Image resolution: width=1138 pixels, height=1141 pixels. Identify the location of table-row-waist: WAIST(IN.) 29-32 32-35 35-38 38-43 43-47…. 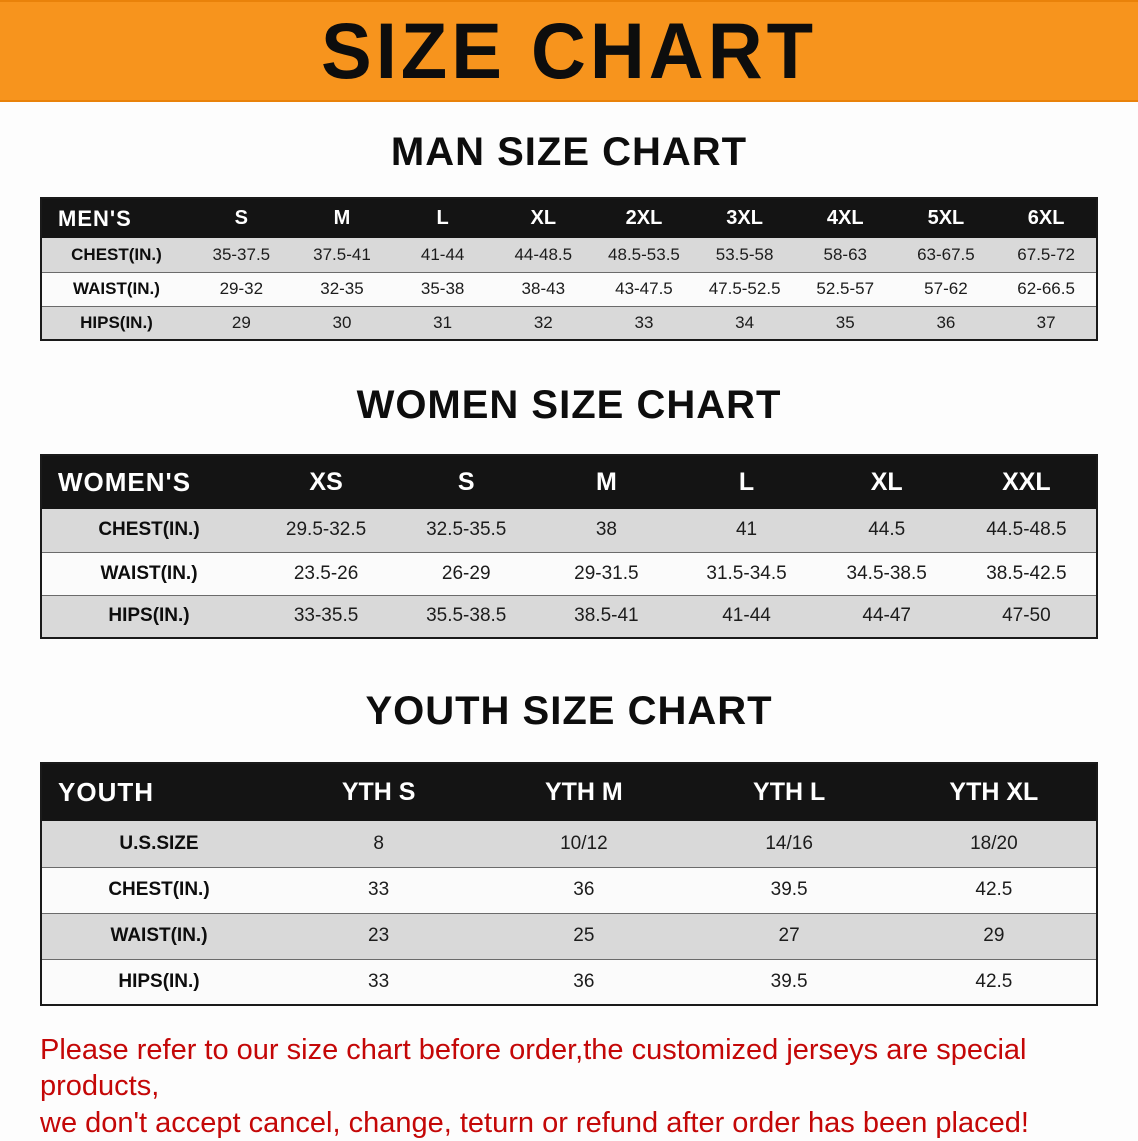
(569, 289).